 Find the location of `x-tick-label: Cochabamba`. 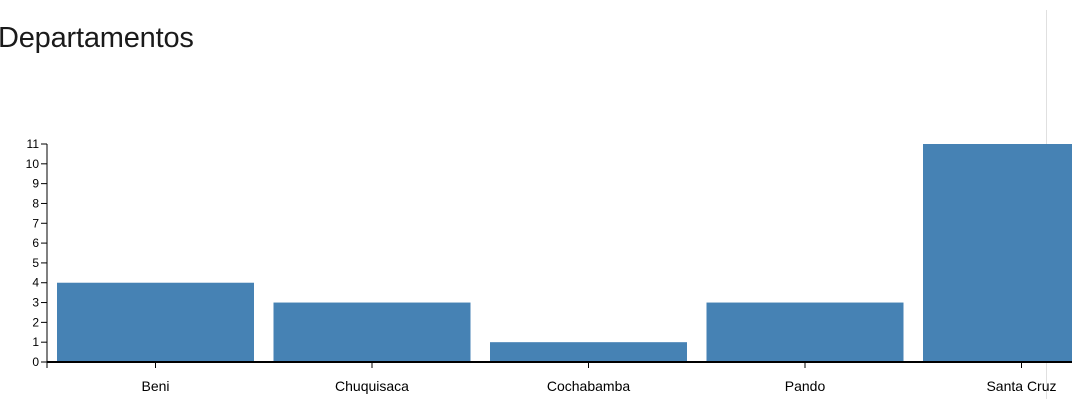

x-tick-label: Cochabamba is located at coordinates (588, 386).